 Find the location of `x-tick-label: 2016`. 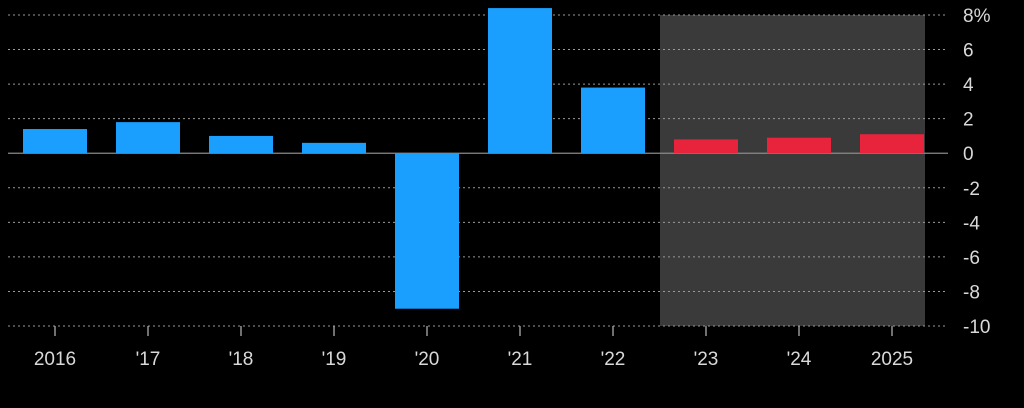

x-tick-label: 2016 is located at coordinates (55, 359).